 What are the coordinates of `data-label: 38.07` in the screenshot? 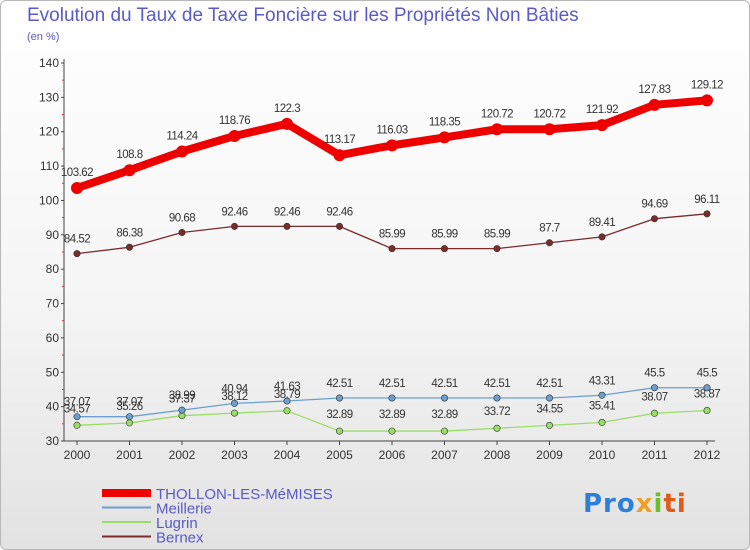 It's located at (654, 397).